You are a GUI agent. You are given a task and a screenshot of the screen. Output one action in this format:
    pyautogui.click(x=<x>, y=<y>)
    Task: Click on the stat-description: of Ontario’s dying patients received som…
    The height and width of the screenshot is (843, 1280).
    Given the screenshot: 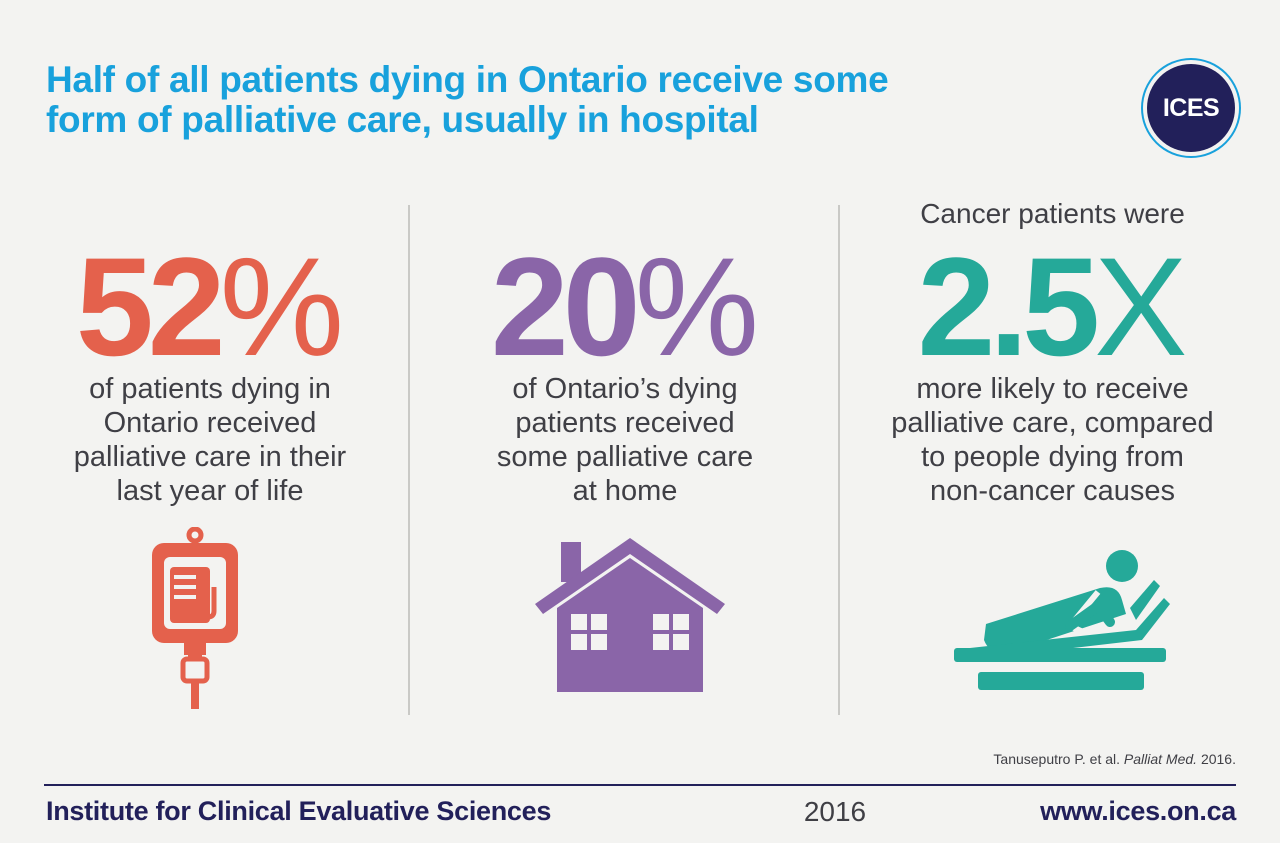 What is the action you would take?
    pyautogui.click(x=625, y=440)
    